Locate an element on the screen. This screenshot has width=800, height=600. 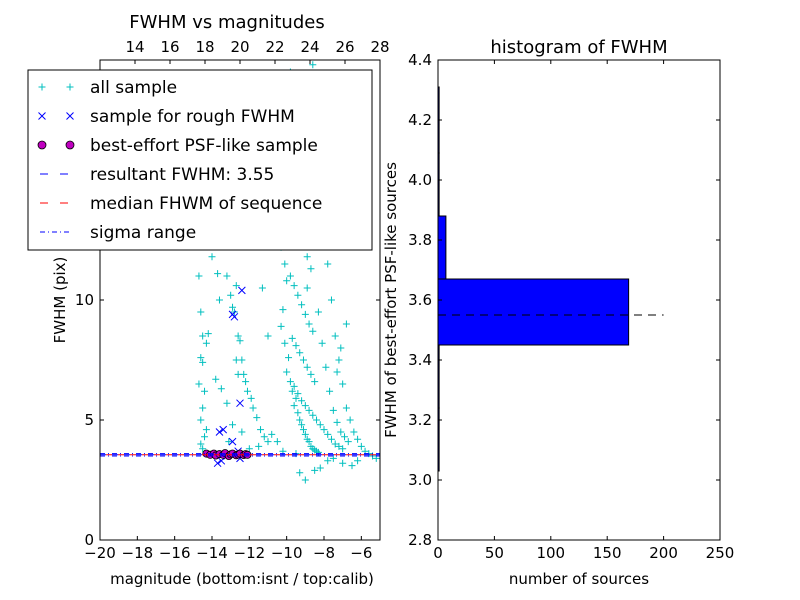
legend-box is located at coordinates (200, 160).